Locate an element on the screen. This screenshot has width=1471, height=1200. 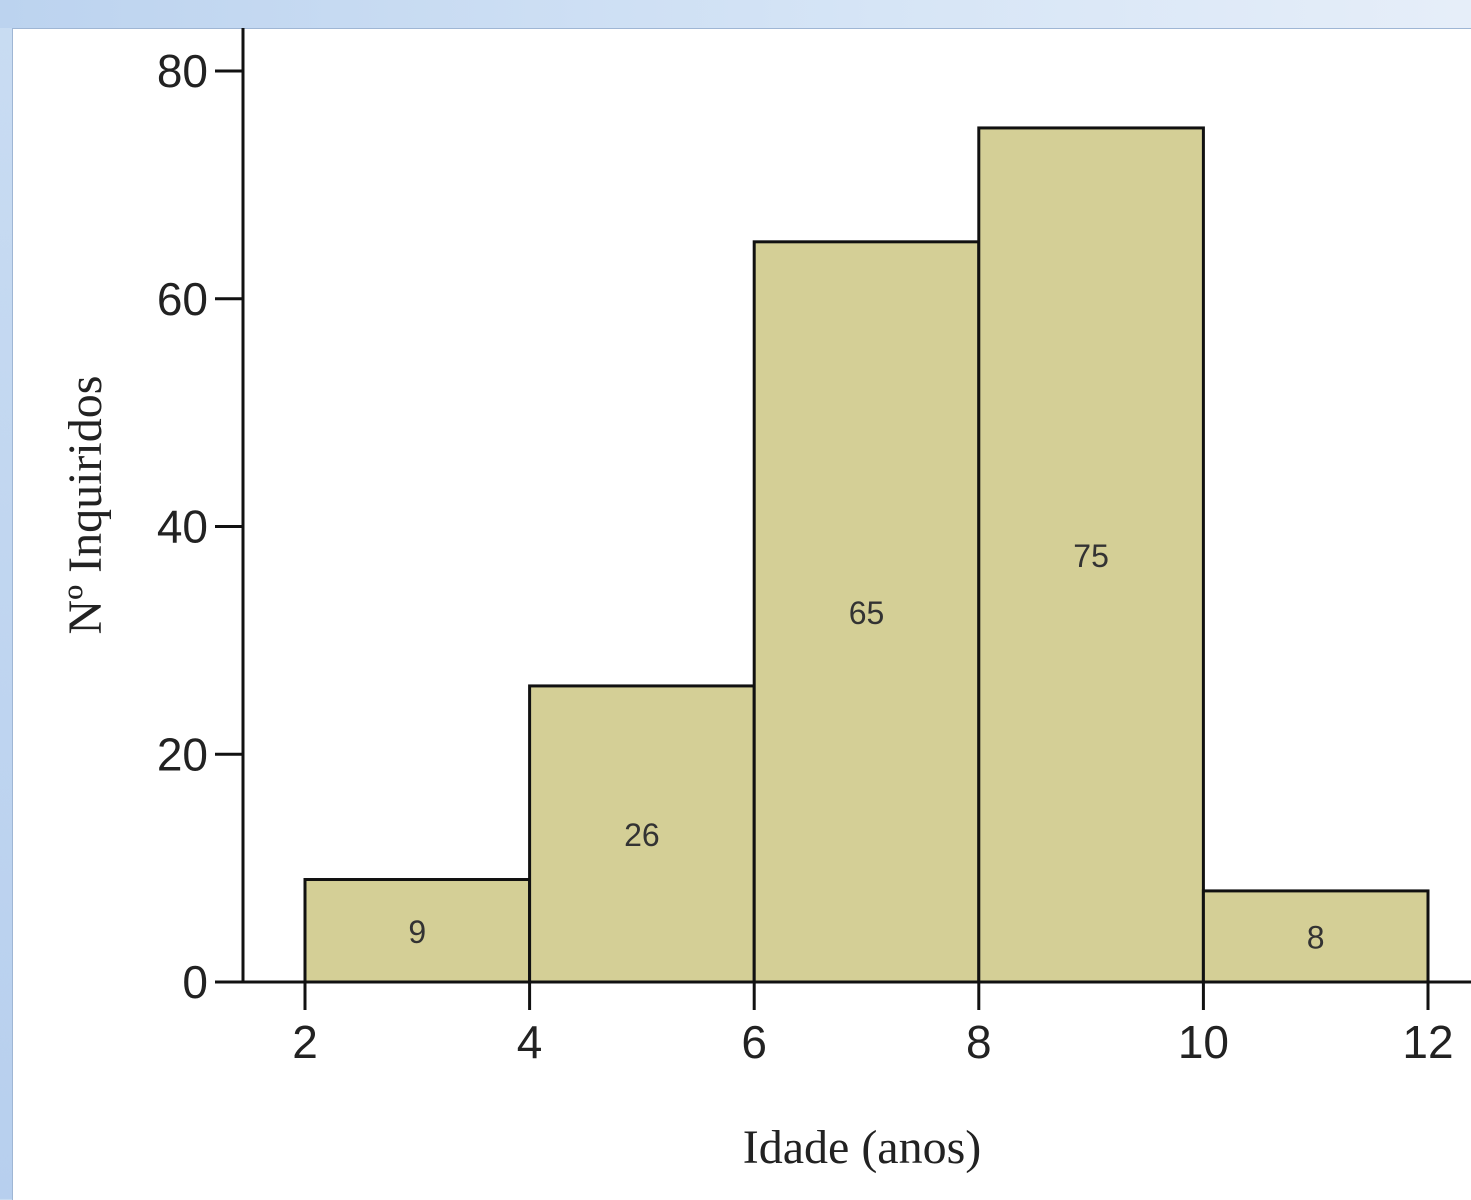
x-tick-label: 2 is located at coordinates (305, 1042).